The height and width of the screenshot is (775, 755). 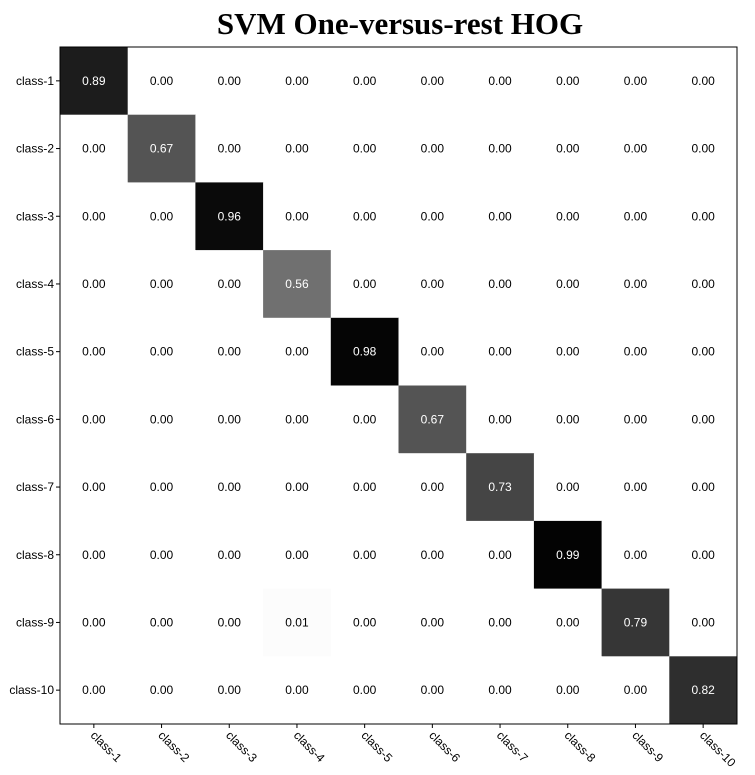 What do you see at coordinates (432, 690) in the screenshot?
I see `heatmap-cell-r10-c6` at bounding box center [432, 690].